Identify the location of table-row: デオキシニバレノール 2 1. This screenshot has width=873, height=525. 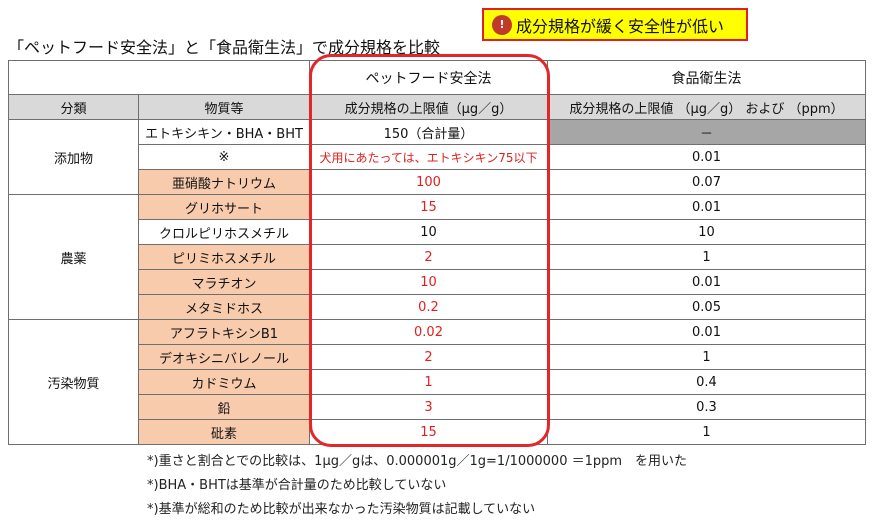
(437, 357).